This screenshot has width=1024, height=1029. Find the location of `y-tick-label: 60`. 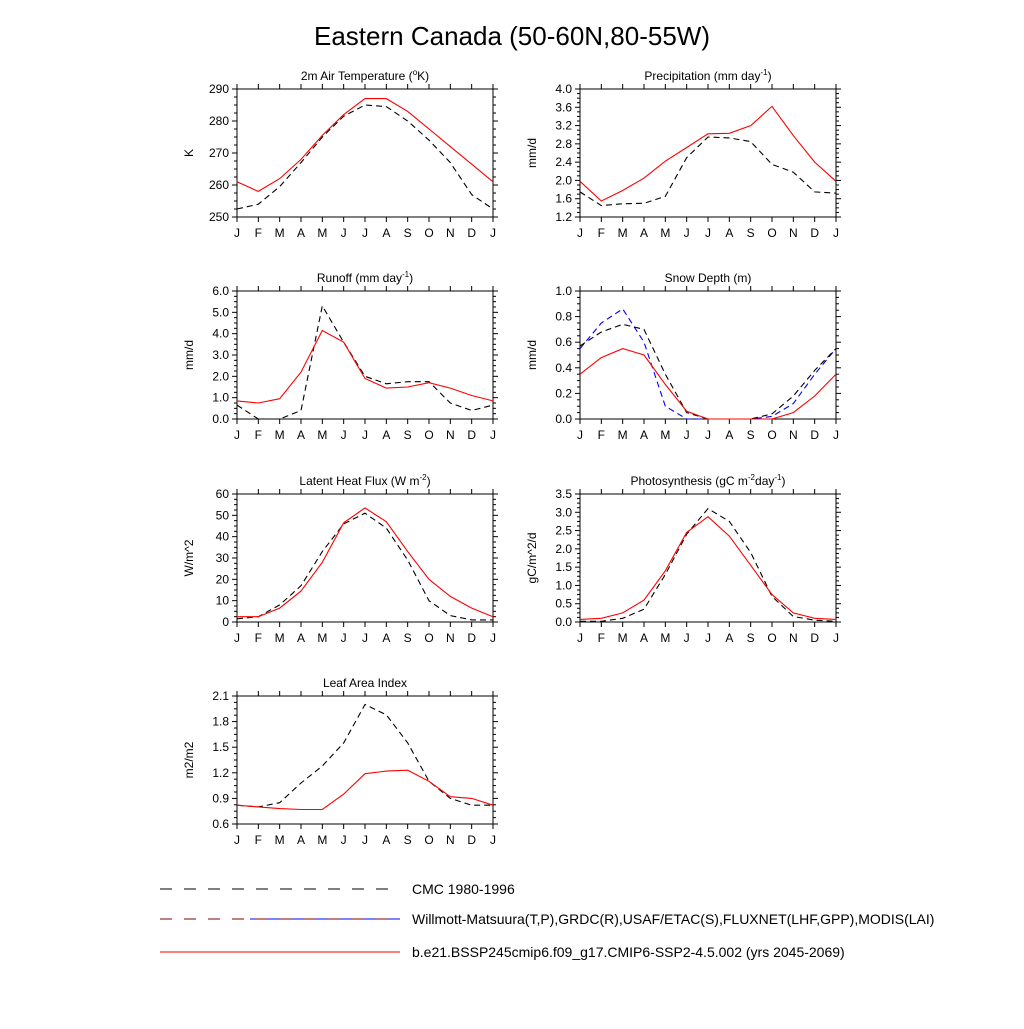

y-tick-label: 60 is located at coordinates (223, 494).